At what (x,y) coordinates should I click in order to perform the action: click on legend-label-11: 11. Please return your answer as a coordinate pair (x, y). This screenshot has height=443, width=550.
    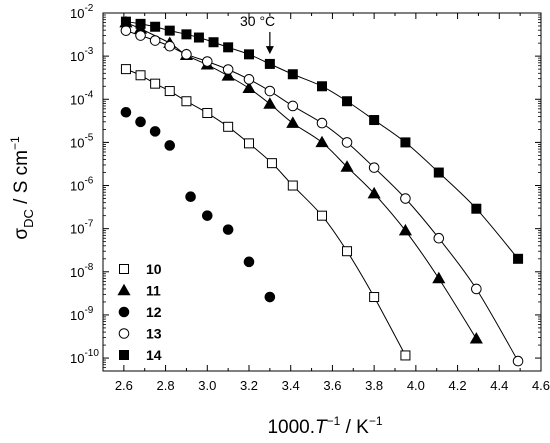
    Looking at the image, I should click on (153, 291).